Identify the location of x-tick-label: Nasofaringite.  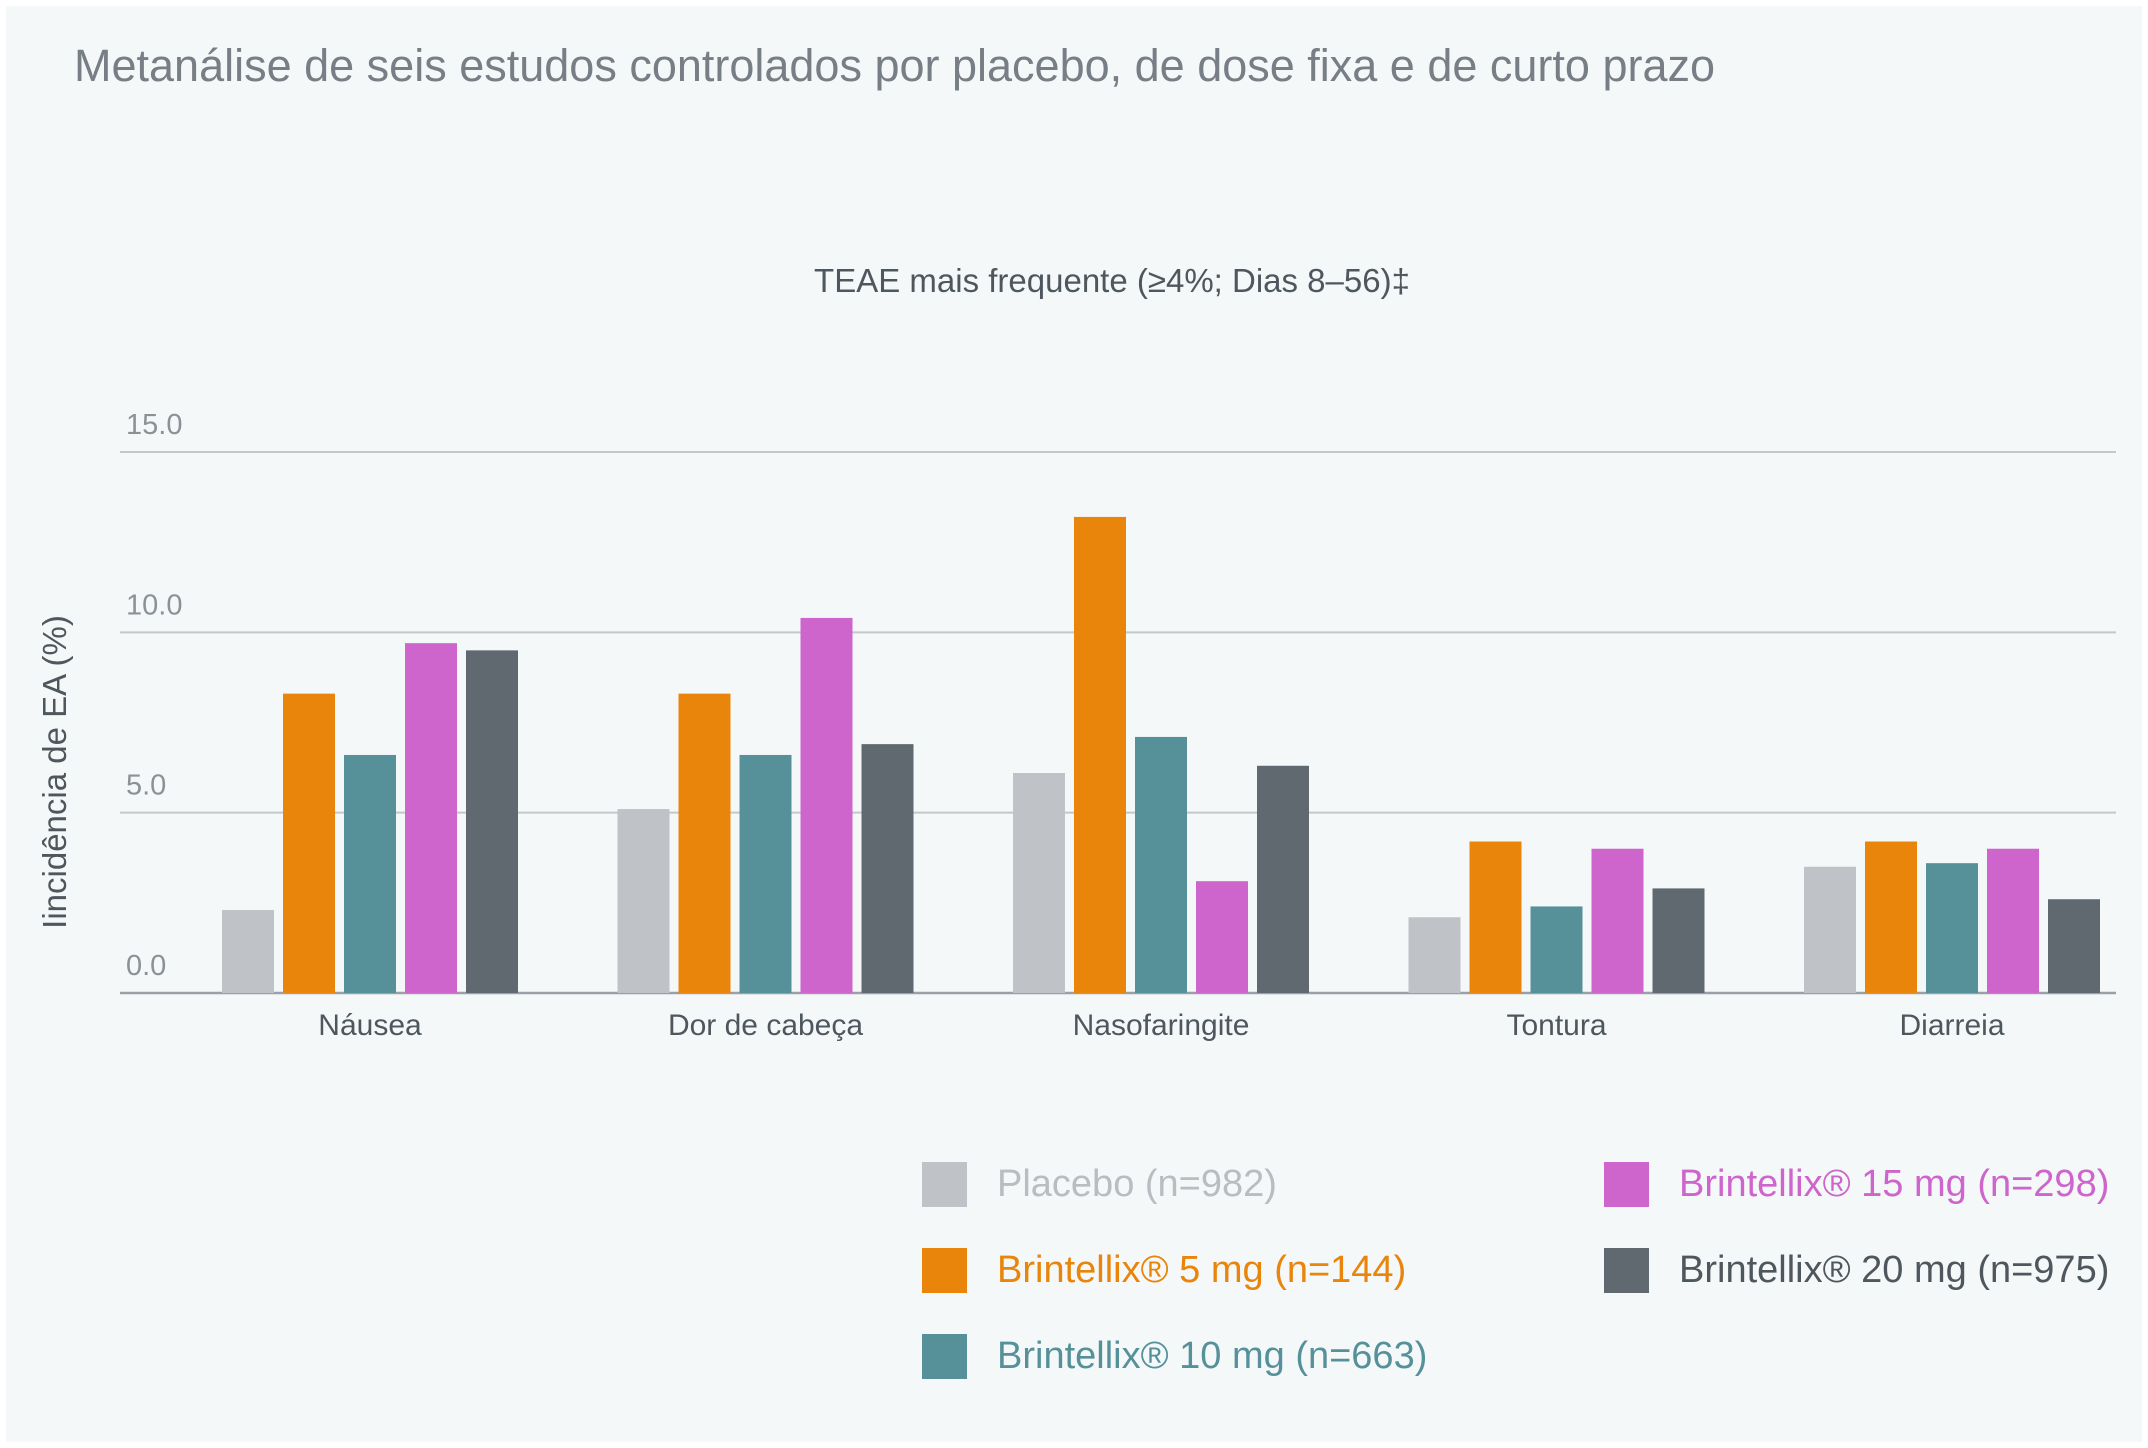
(1161, 1025).